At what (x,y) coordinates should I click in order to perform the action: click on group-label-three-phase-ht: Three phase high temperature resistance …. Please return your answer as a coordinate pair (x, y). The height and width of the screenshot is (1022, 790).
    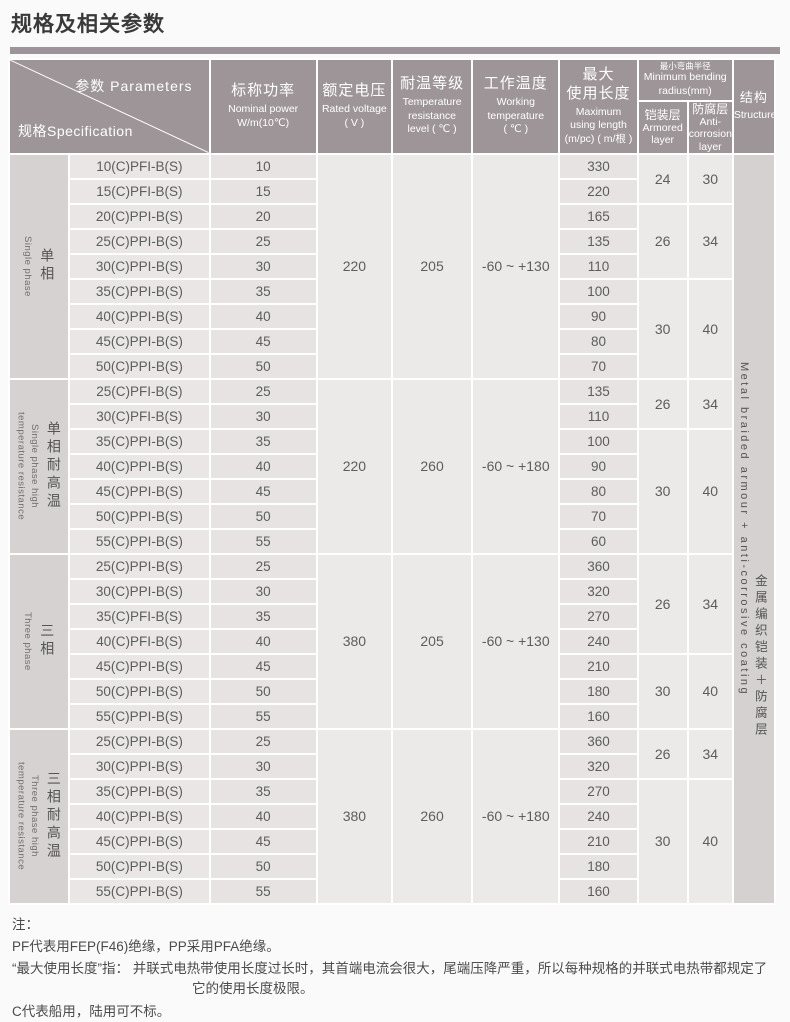
    Looking at the image, I should click on (39, 816).